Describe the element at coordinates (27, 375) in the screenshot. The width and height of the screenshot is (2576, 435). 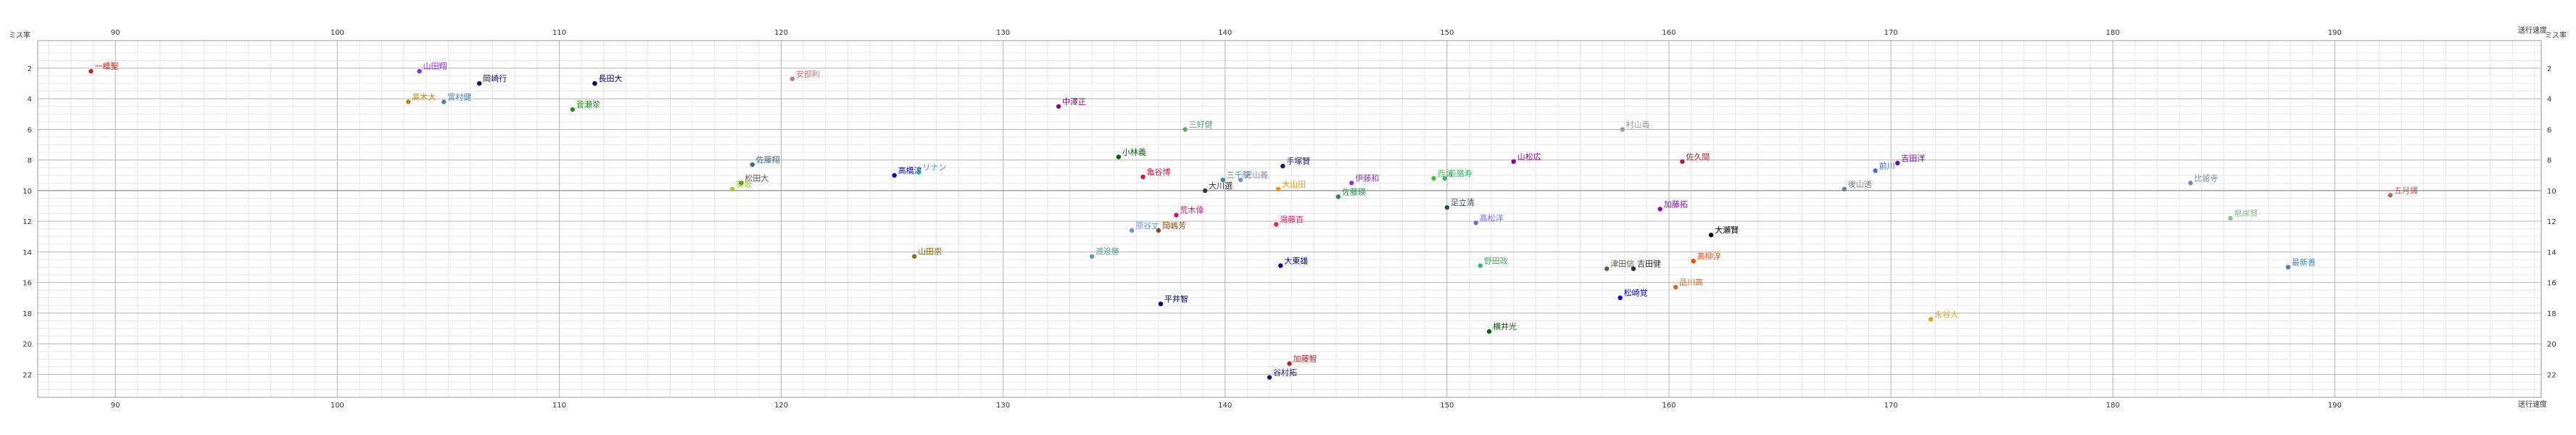
I see `y-tick-label: 22` at that location.